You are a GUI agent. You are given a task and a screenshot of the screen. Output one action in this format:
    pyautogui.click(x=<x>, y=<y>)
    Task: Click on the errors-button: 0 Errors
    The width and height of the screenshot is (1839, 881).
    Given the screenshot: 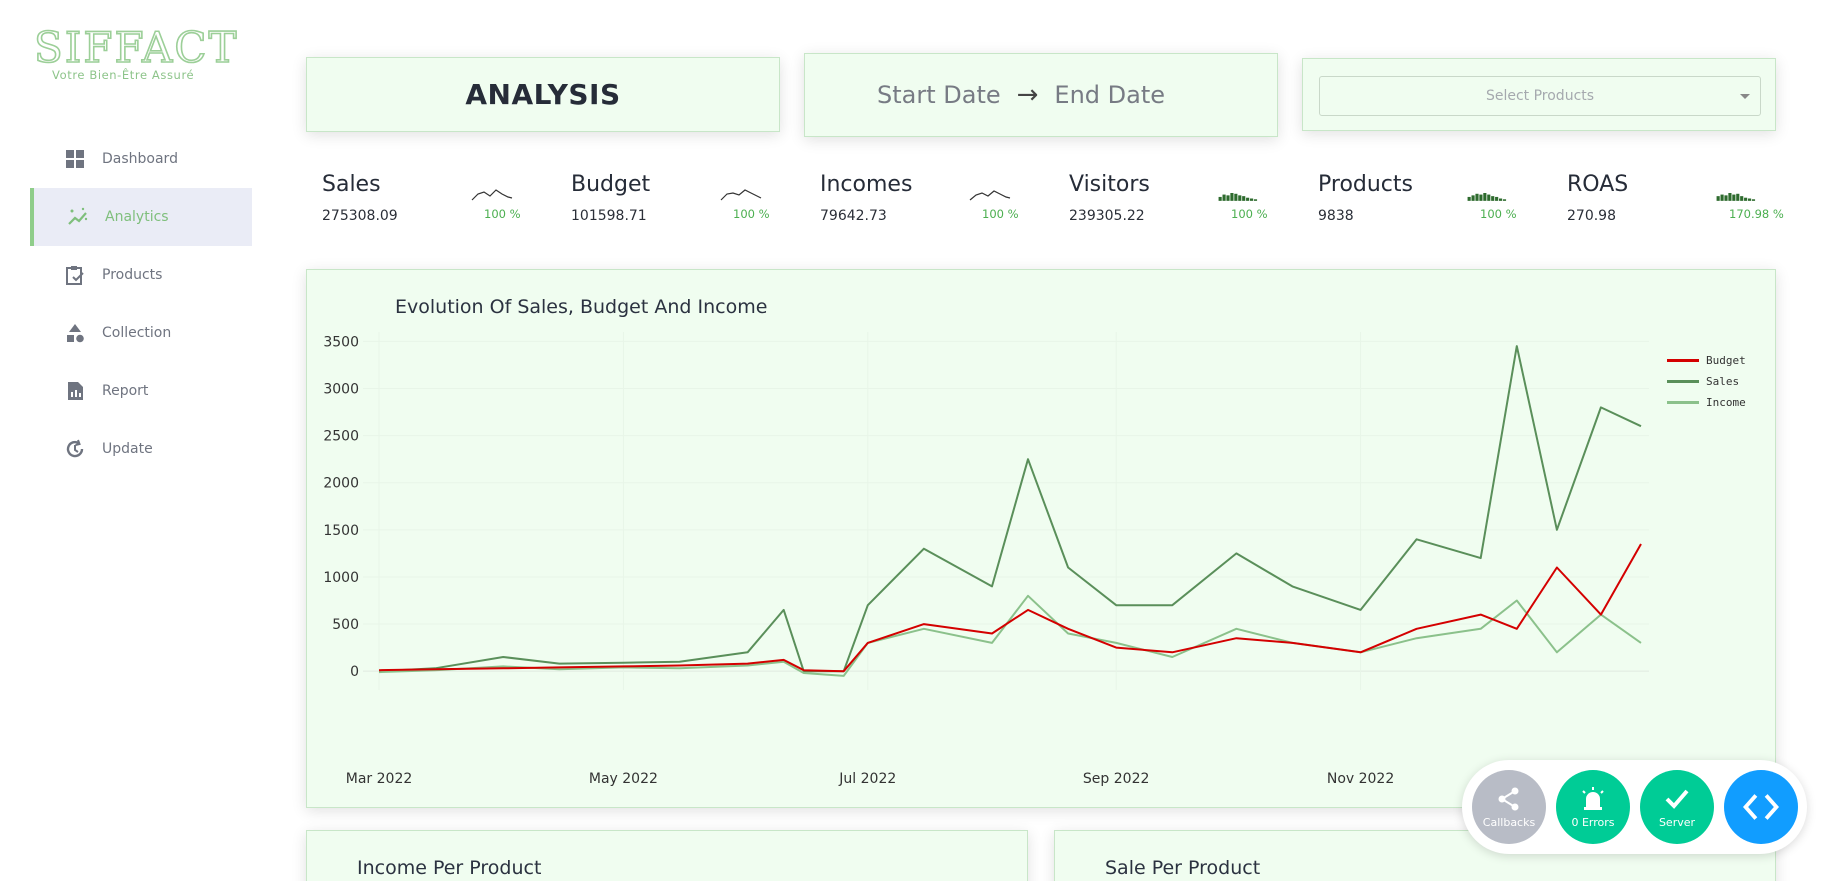 What is the action you would take?
    pyautogui.click(x=1593, y=807)
    